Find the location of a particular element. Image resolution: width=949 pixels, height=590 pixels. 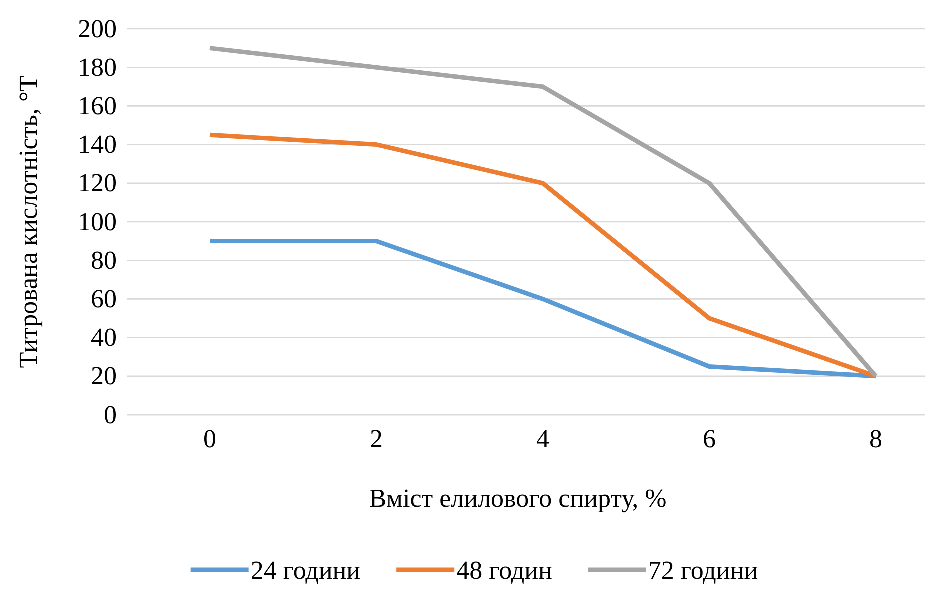

y-tick-label: 160 is located at coordinates (97, 106).